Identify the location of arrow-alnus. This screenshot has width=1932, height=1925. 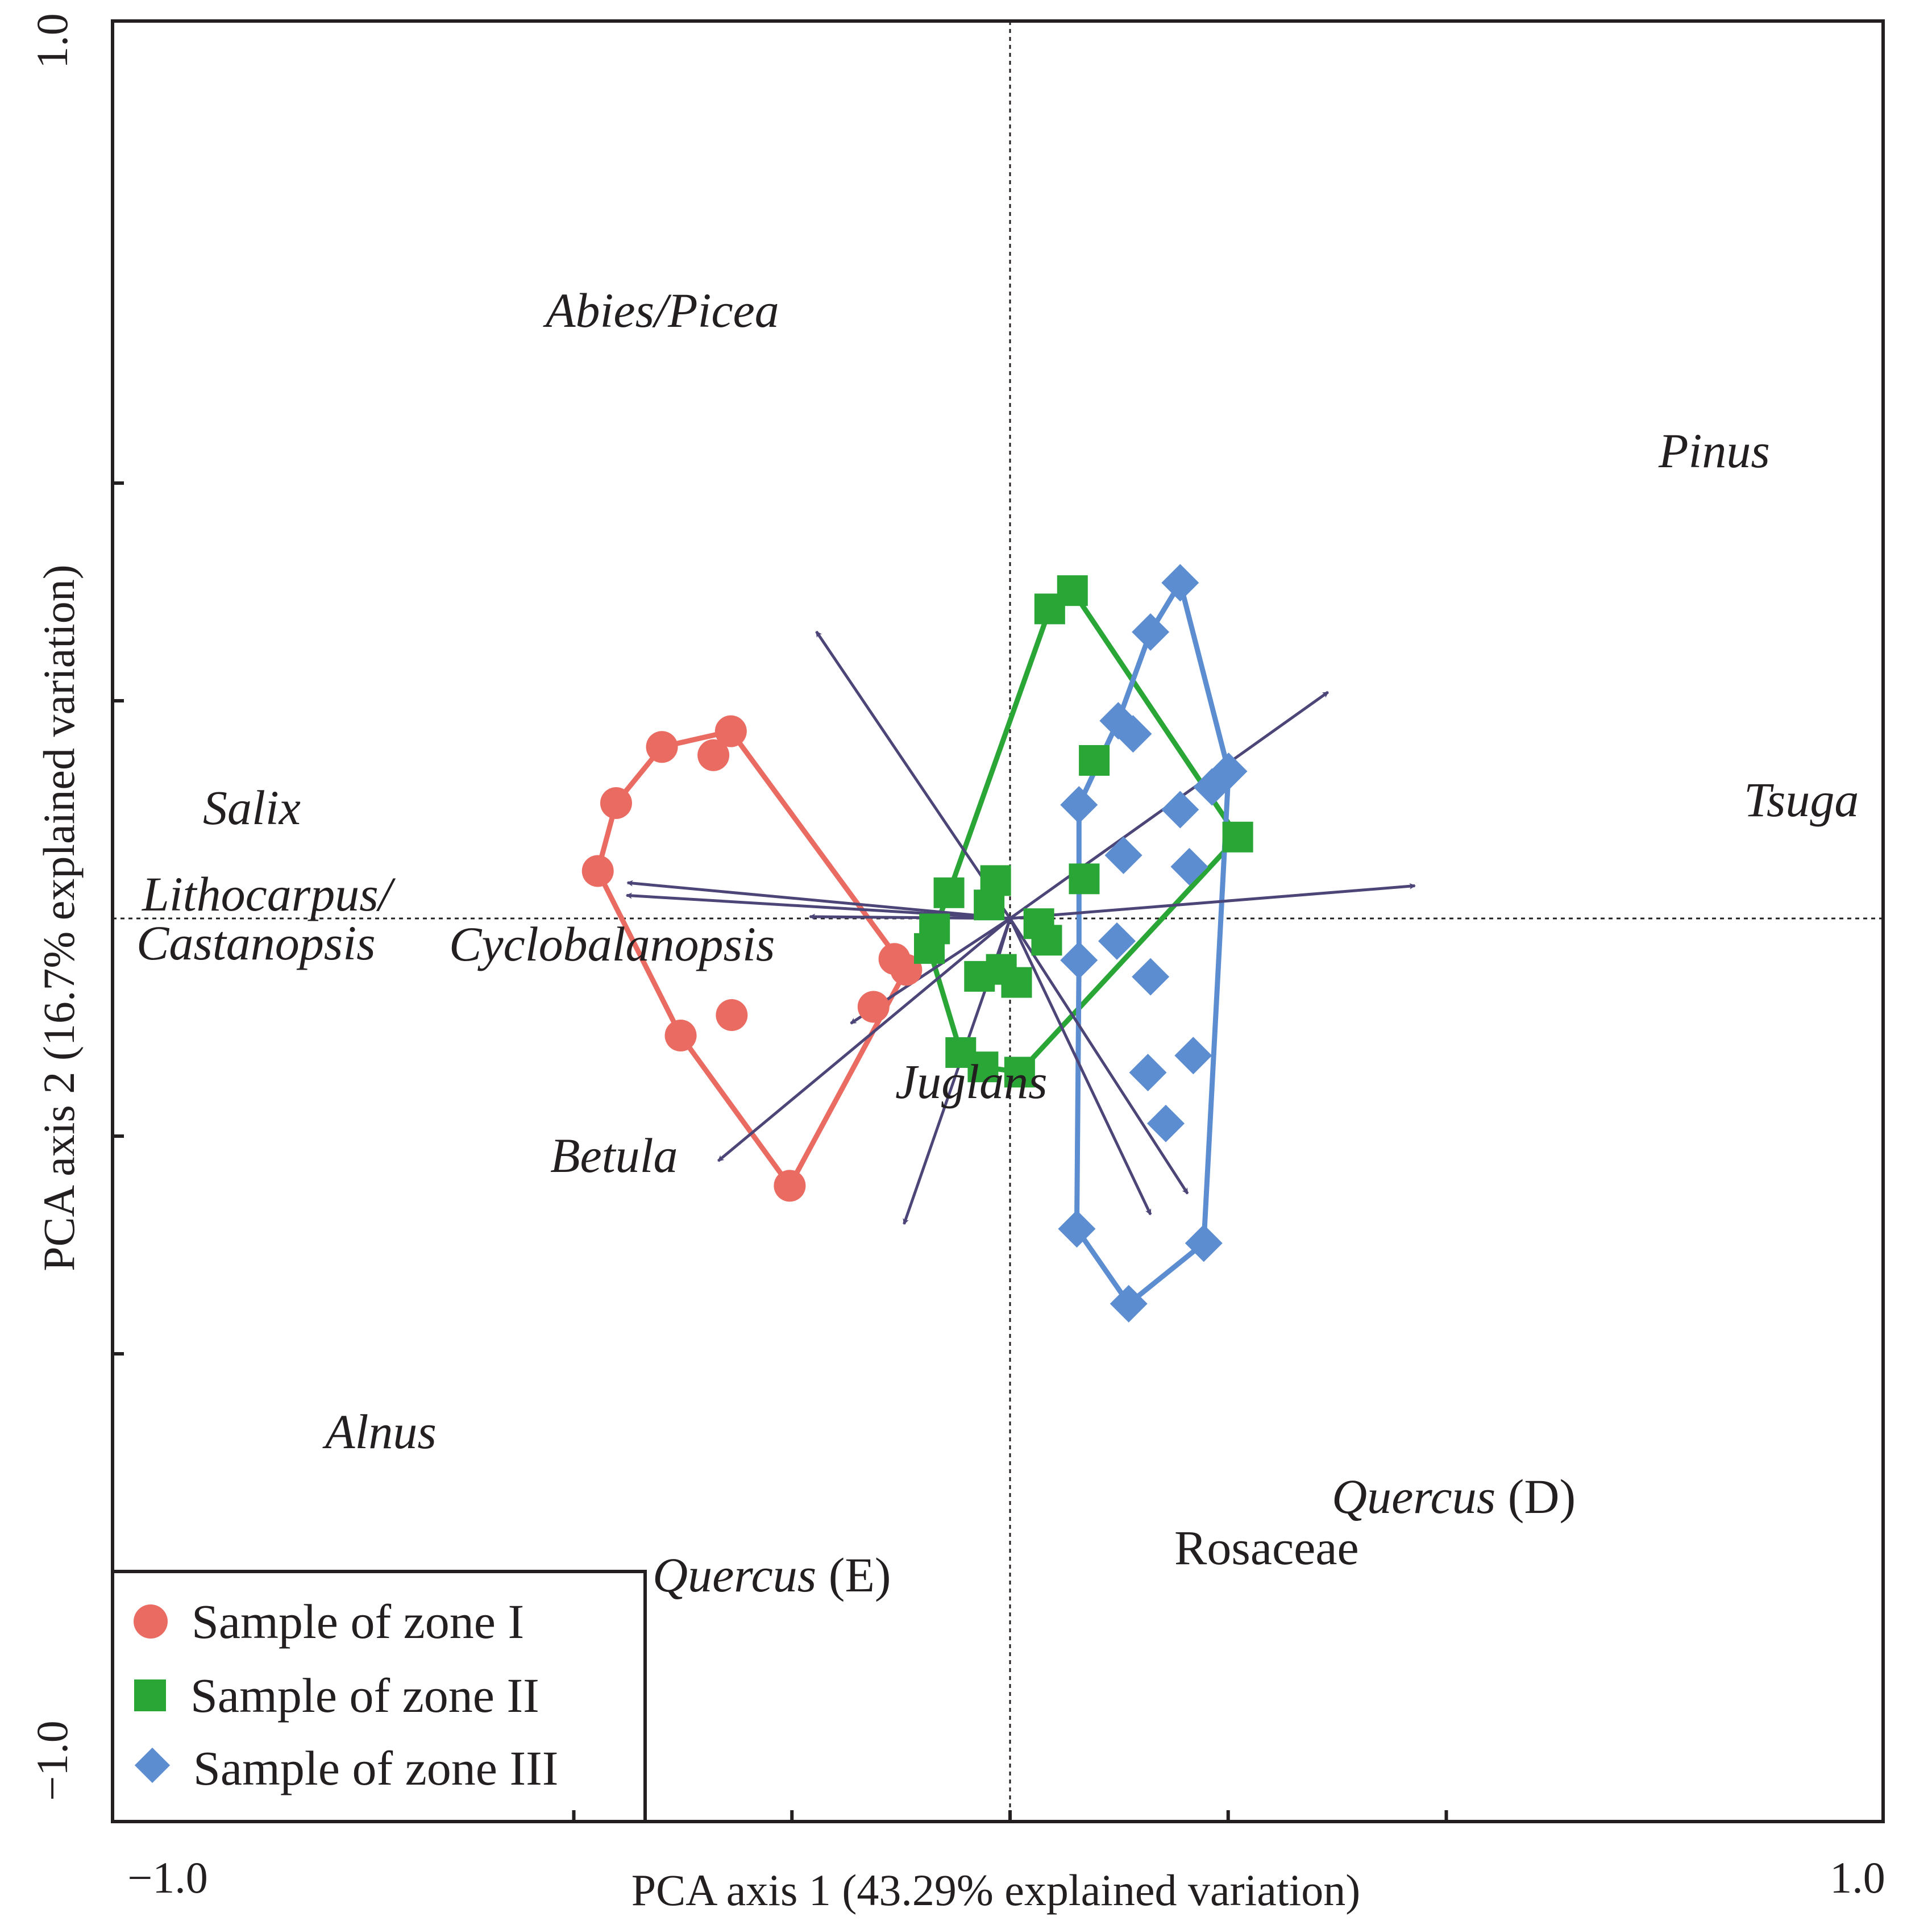
(864, 1039).